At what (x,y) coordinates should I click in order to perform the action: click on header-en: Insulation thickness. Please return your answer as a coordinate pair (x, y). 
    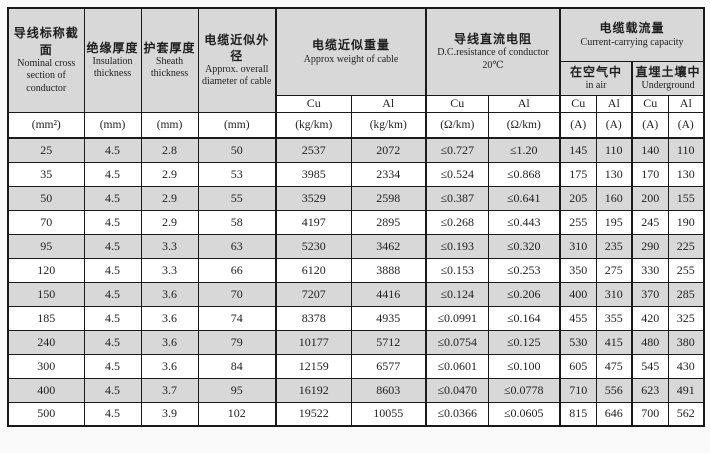
    Looking at the image, I should click on (112, 67).